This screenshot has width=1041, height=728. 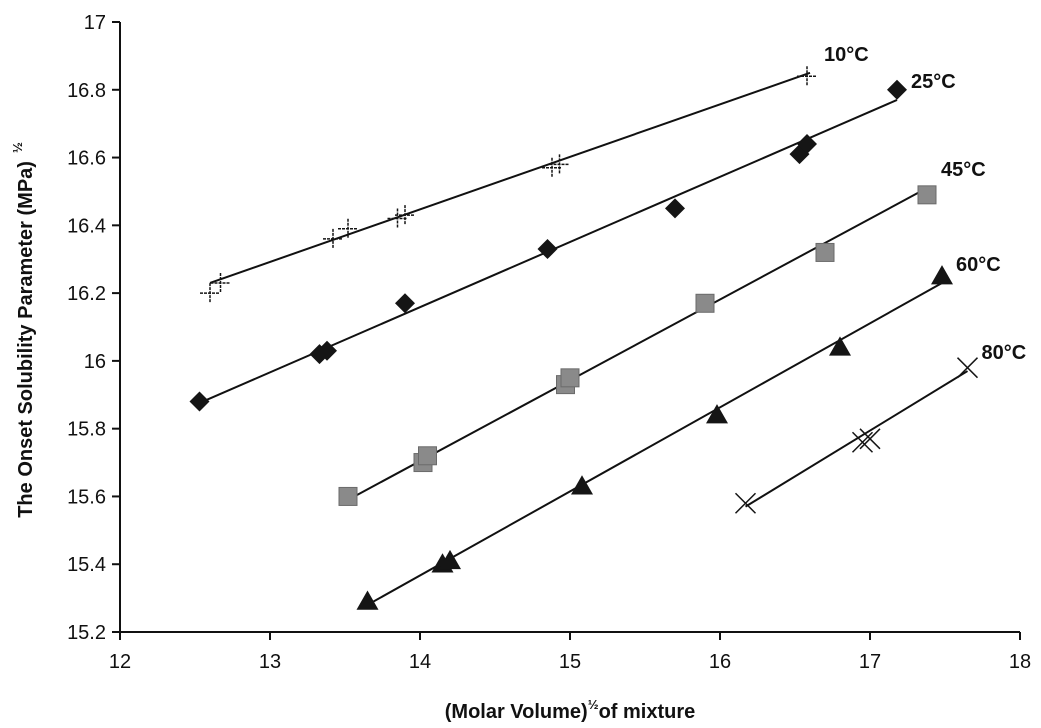 I want to click on series-label: 10°C, so click(x=846, y=55).